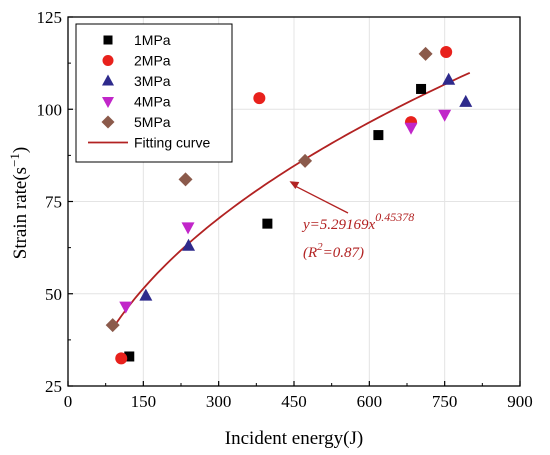  I want to click on fit-annotation: y=5.29169x0.45378 (R2=0.87), so click(351, 221).